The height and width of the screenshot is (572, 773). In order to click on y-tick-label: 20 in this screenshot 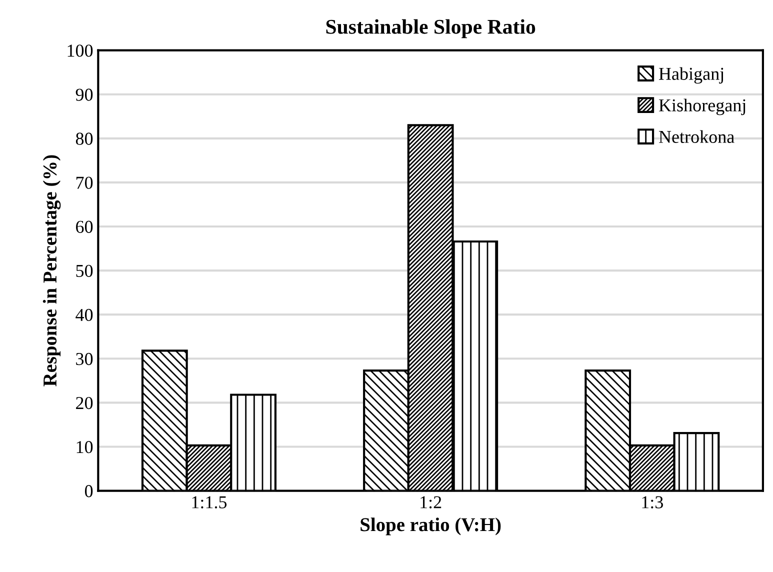, I will do `click(84, 403)`.